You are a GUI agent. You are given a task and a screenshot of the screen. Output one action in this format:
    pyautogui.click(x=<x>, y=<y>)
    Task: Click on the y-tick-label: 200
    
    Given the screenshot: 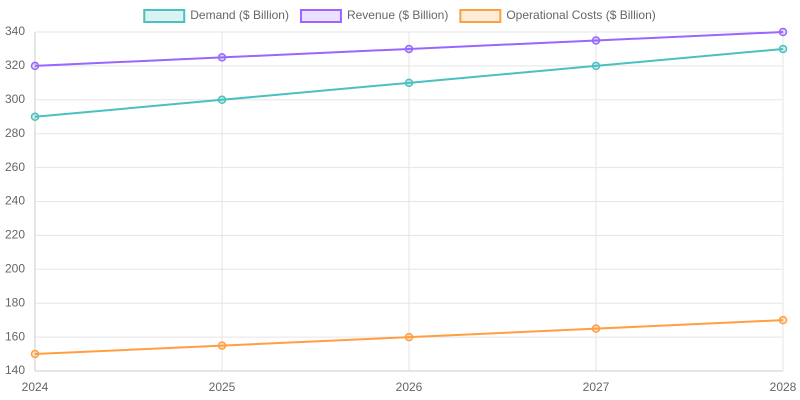 What is the action you would take?
    pyautogui.click(x=15, y=268)
    